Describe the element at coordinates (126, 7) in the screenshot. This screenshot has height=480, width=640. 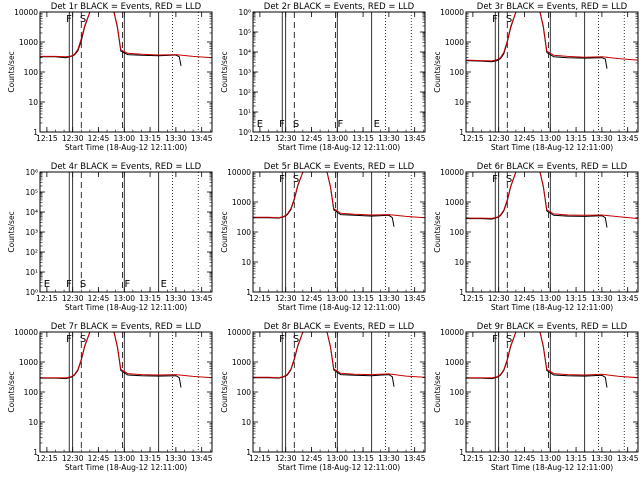
I see `panel-title: Det 1r BLACK = Events, RED = LLD` at that location.